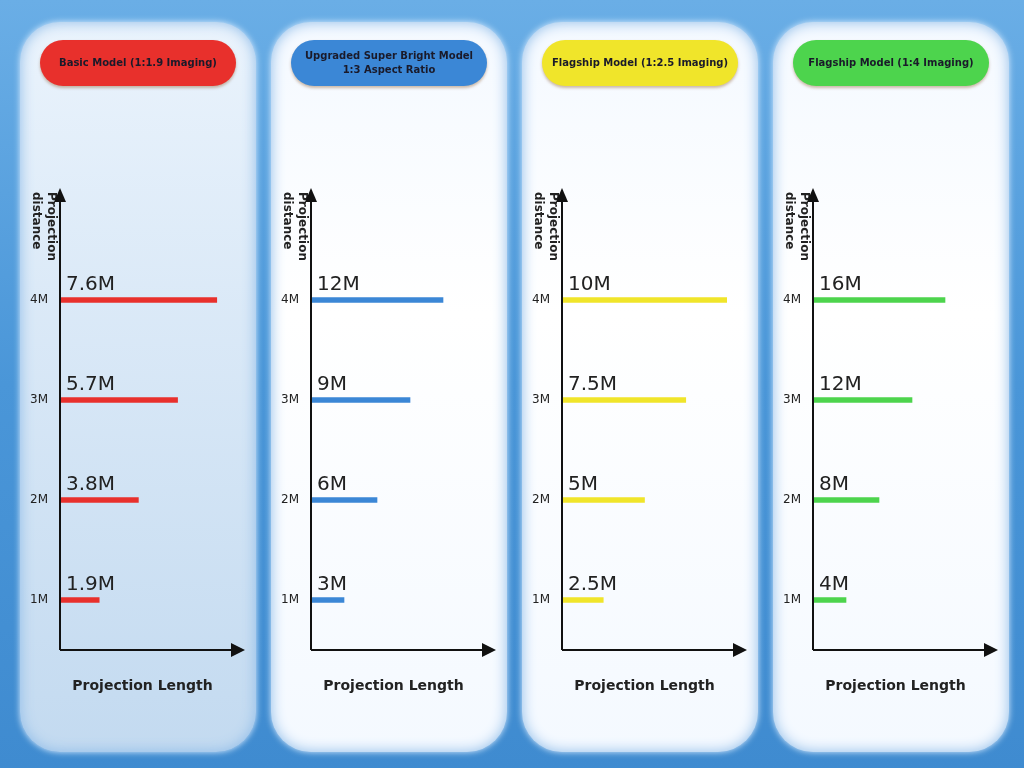 The height and width of the screenshot is (768, 1024). Describe the element at coordinates (840, 283) in the screenshot. I see `data-label: 16M` at that location.